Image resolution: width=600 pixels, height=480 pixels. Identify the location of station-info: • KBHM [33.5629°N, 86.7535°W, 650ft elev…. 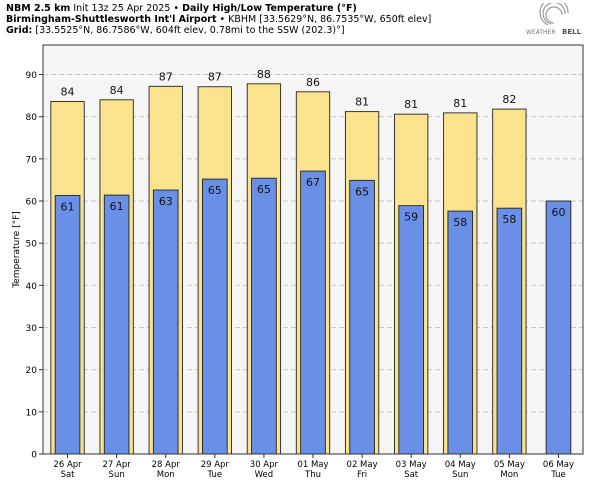
(325, 19).